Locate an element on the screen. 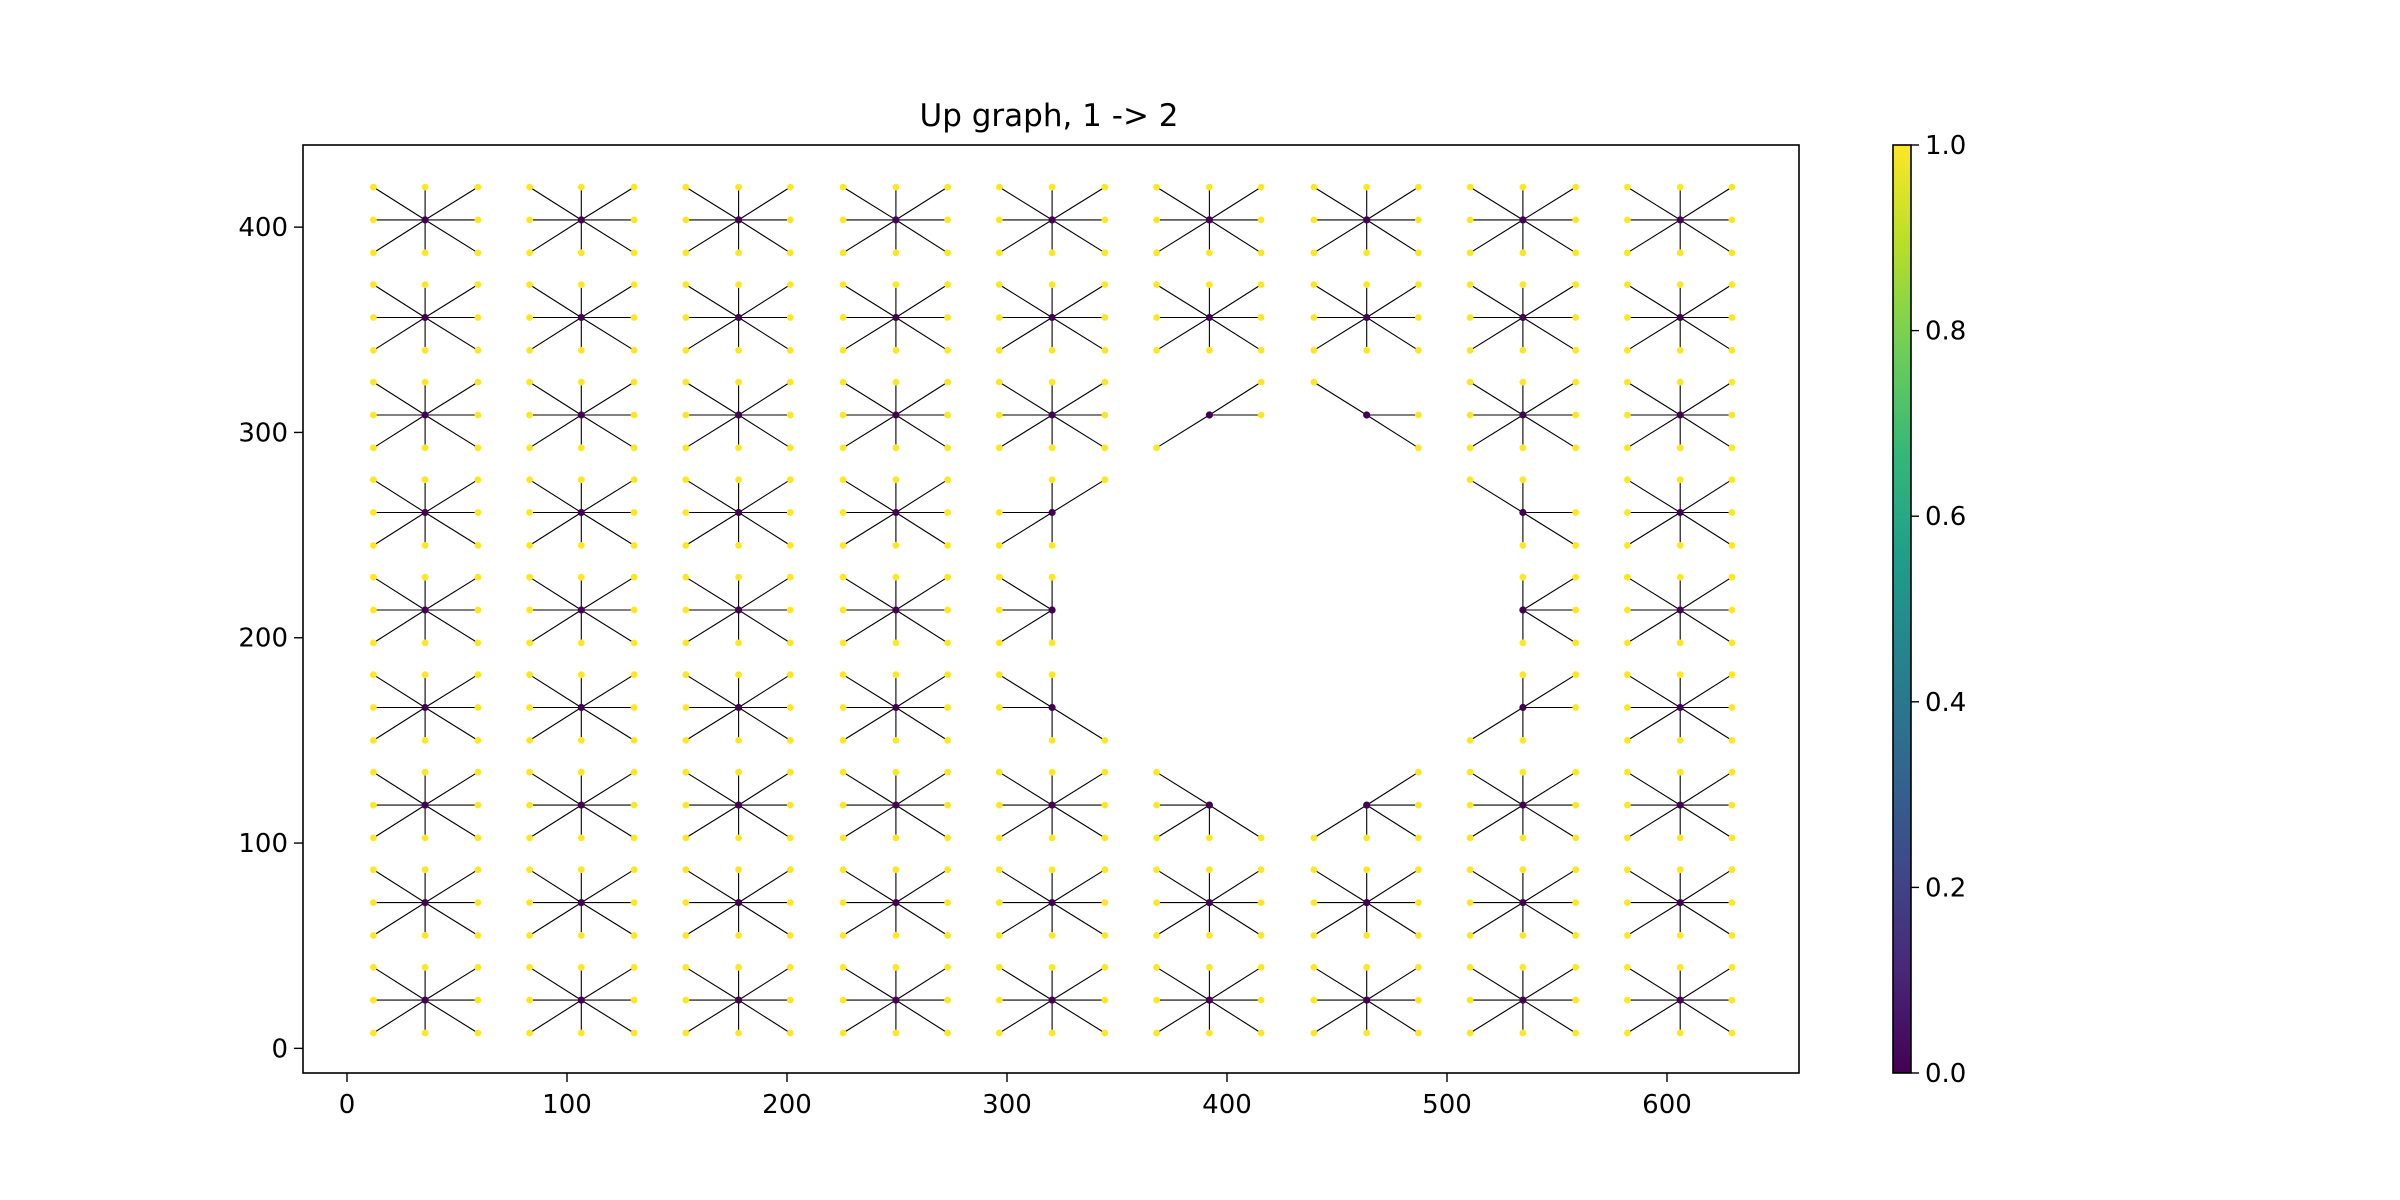  x-tick-label: 100 is located at coordinates (567, 1105).